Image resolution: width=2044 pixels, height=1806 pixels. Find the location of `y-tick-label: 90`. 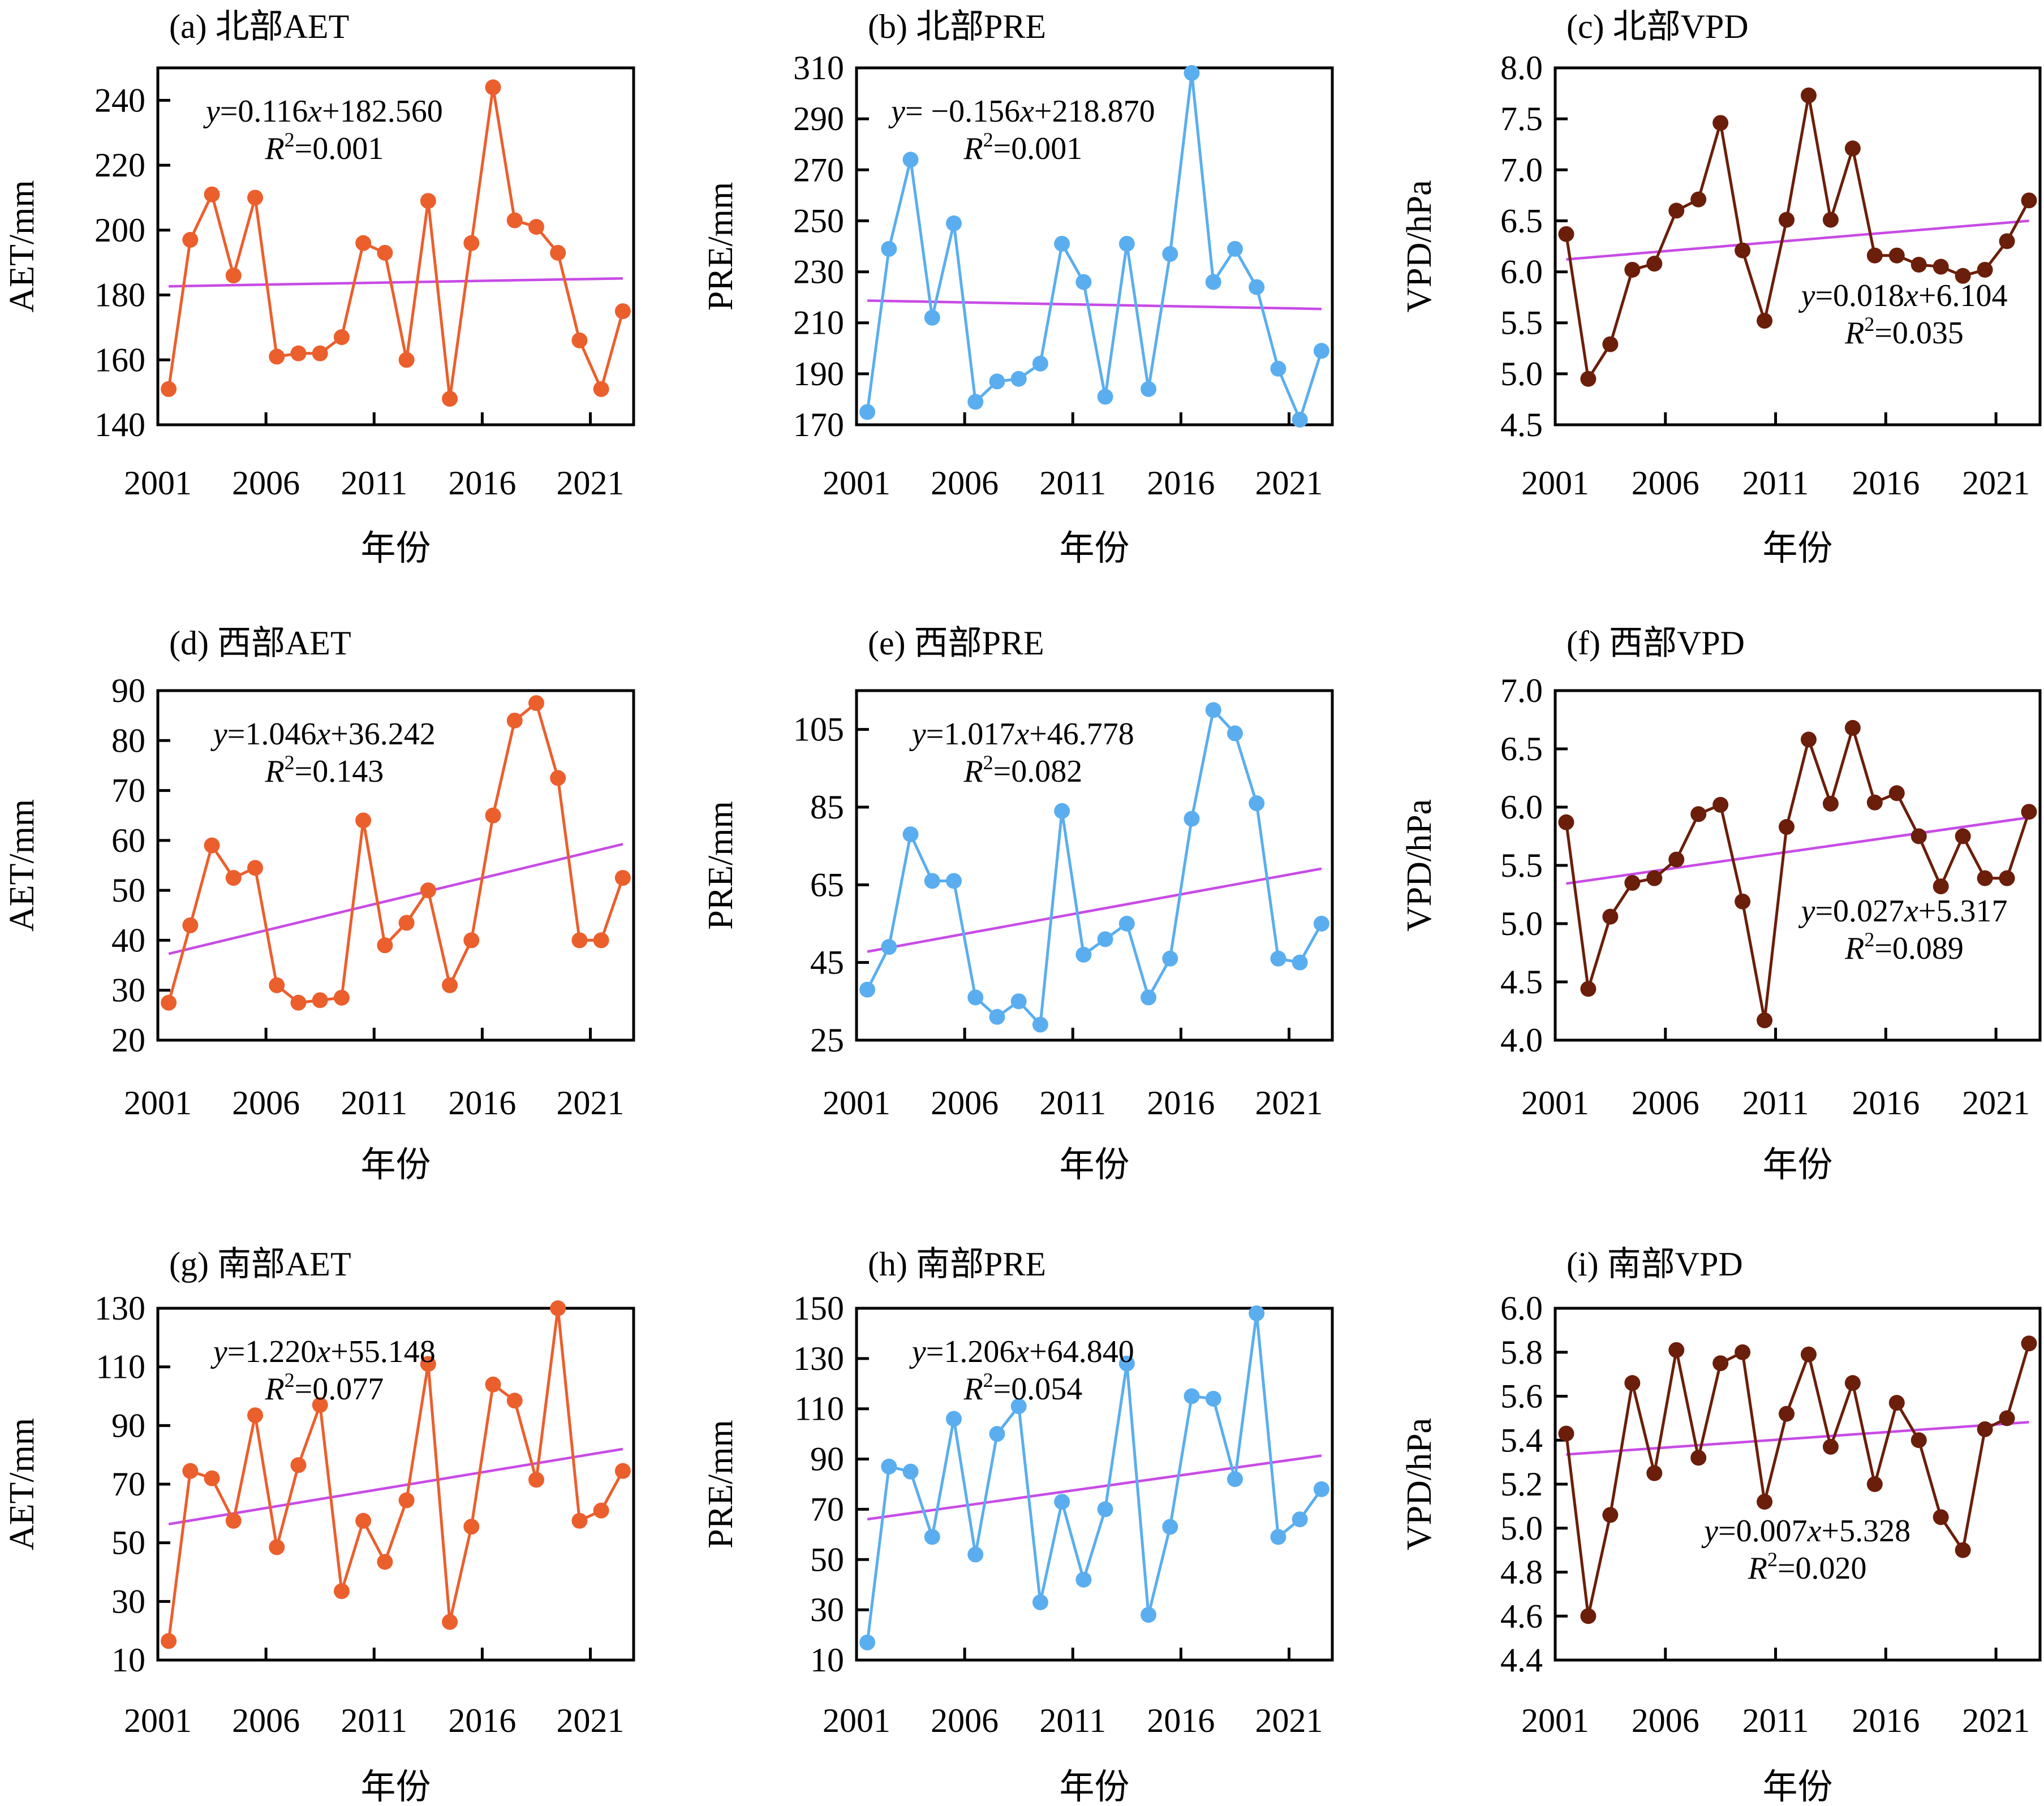

y-tick-label: 90 is located at coordinates (827, 1459).